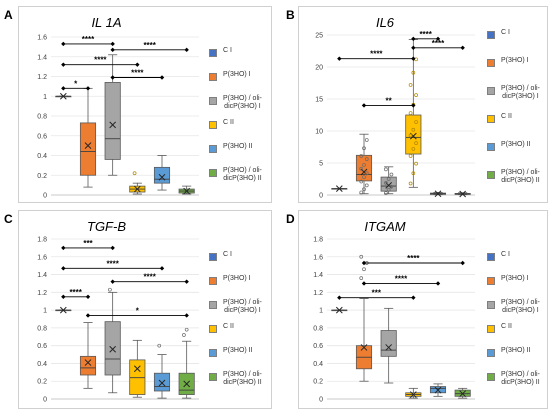 Image resolution: width=550 pixels, height=412 pixels. What do you see at coordinates (186, 190) in the screenshot?
I see `box-p-3ho-oli-dicp-3ho-ii` at bounding box center [186, 190].